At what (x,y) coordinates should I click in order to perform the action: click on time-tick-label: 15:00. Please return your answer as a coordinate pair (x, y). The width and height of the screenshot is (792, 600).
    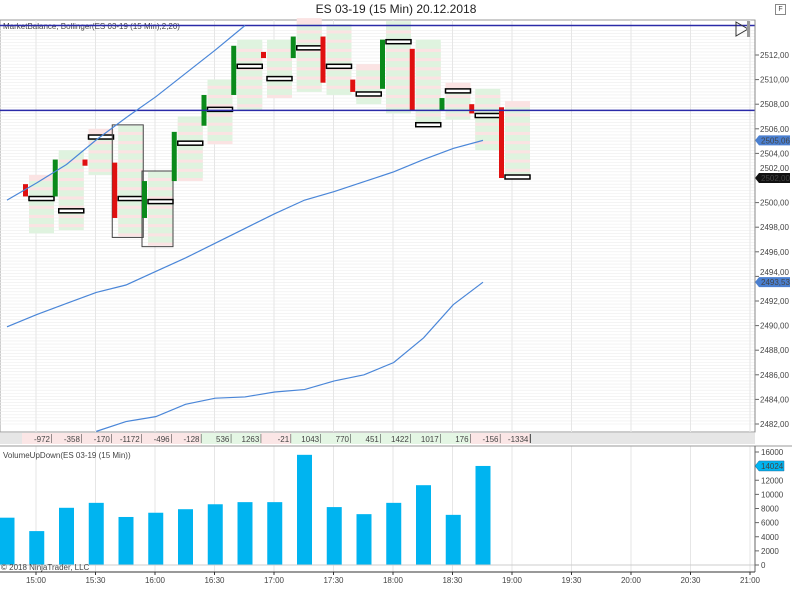
    Looking at the image, I should click on (36, 580).